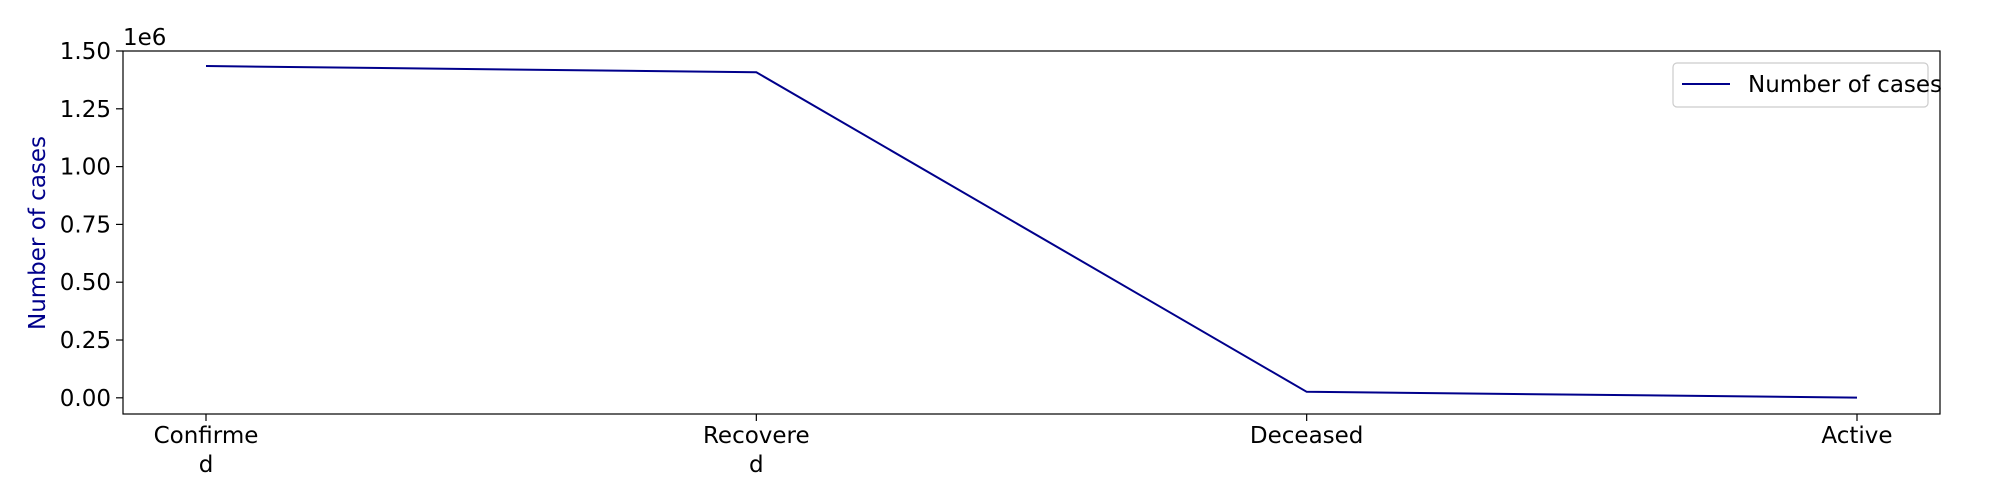 The width and height of the screenshot is (2000, 500). What do you see at coordinates (1306, 436) in the screenshot?
I see `x-tick-label: Deceased` at bounding box center [1306, 436].